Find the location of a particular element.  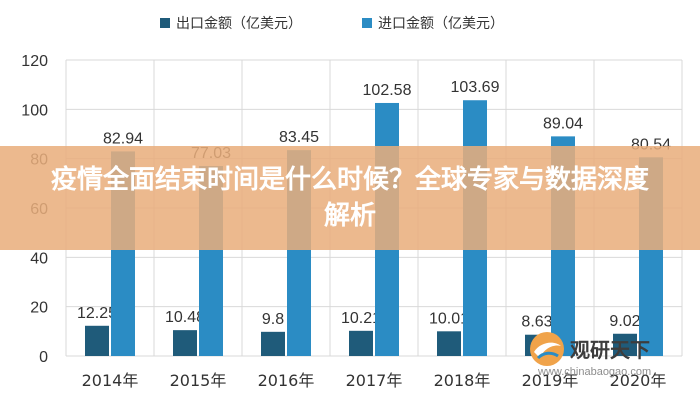

x-tick-label: 2018年 is located at coordinates (462, 380).